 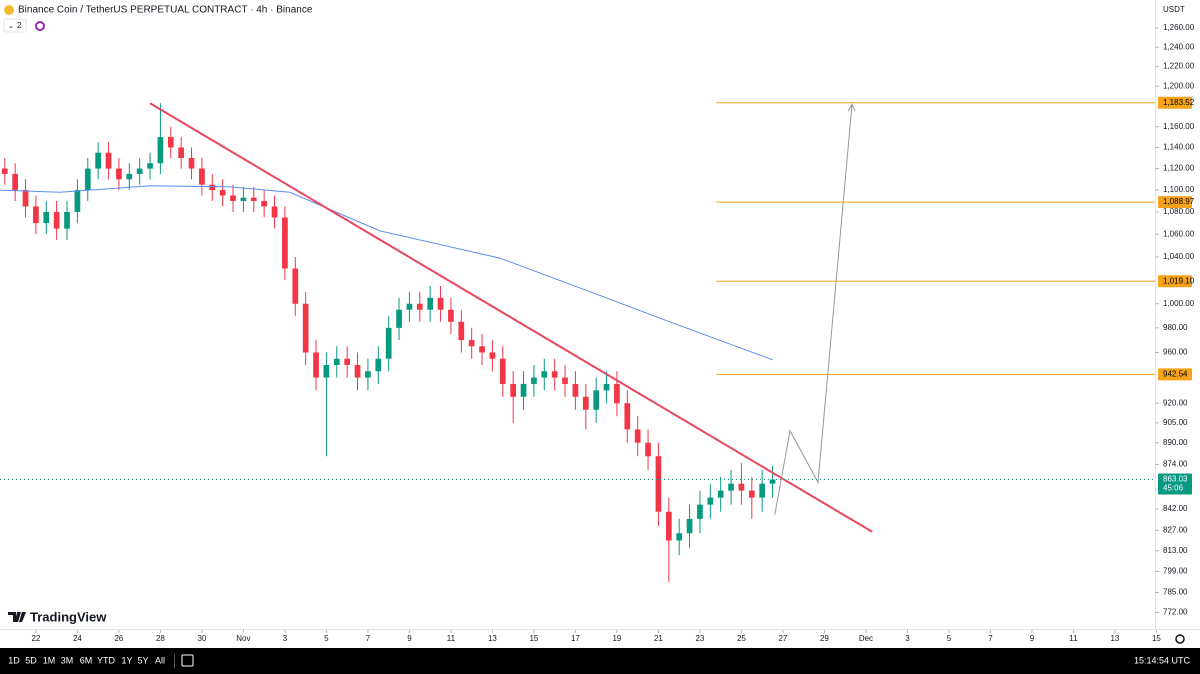 I want to click on x-tick-label: 26, so click(x=118, y=638).